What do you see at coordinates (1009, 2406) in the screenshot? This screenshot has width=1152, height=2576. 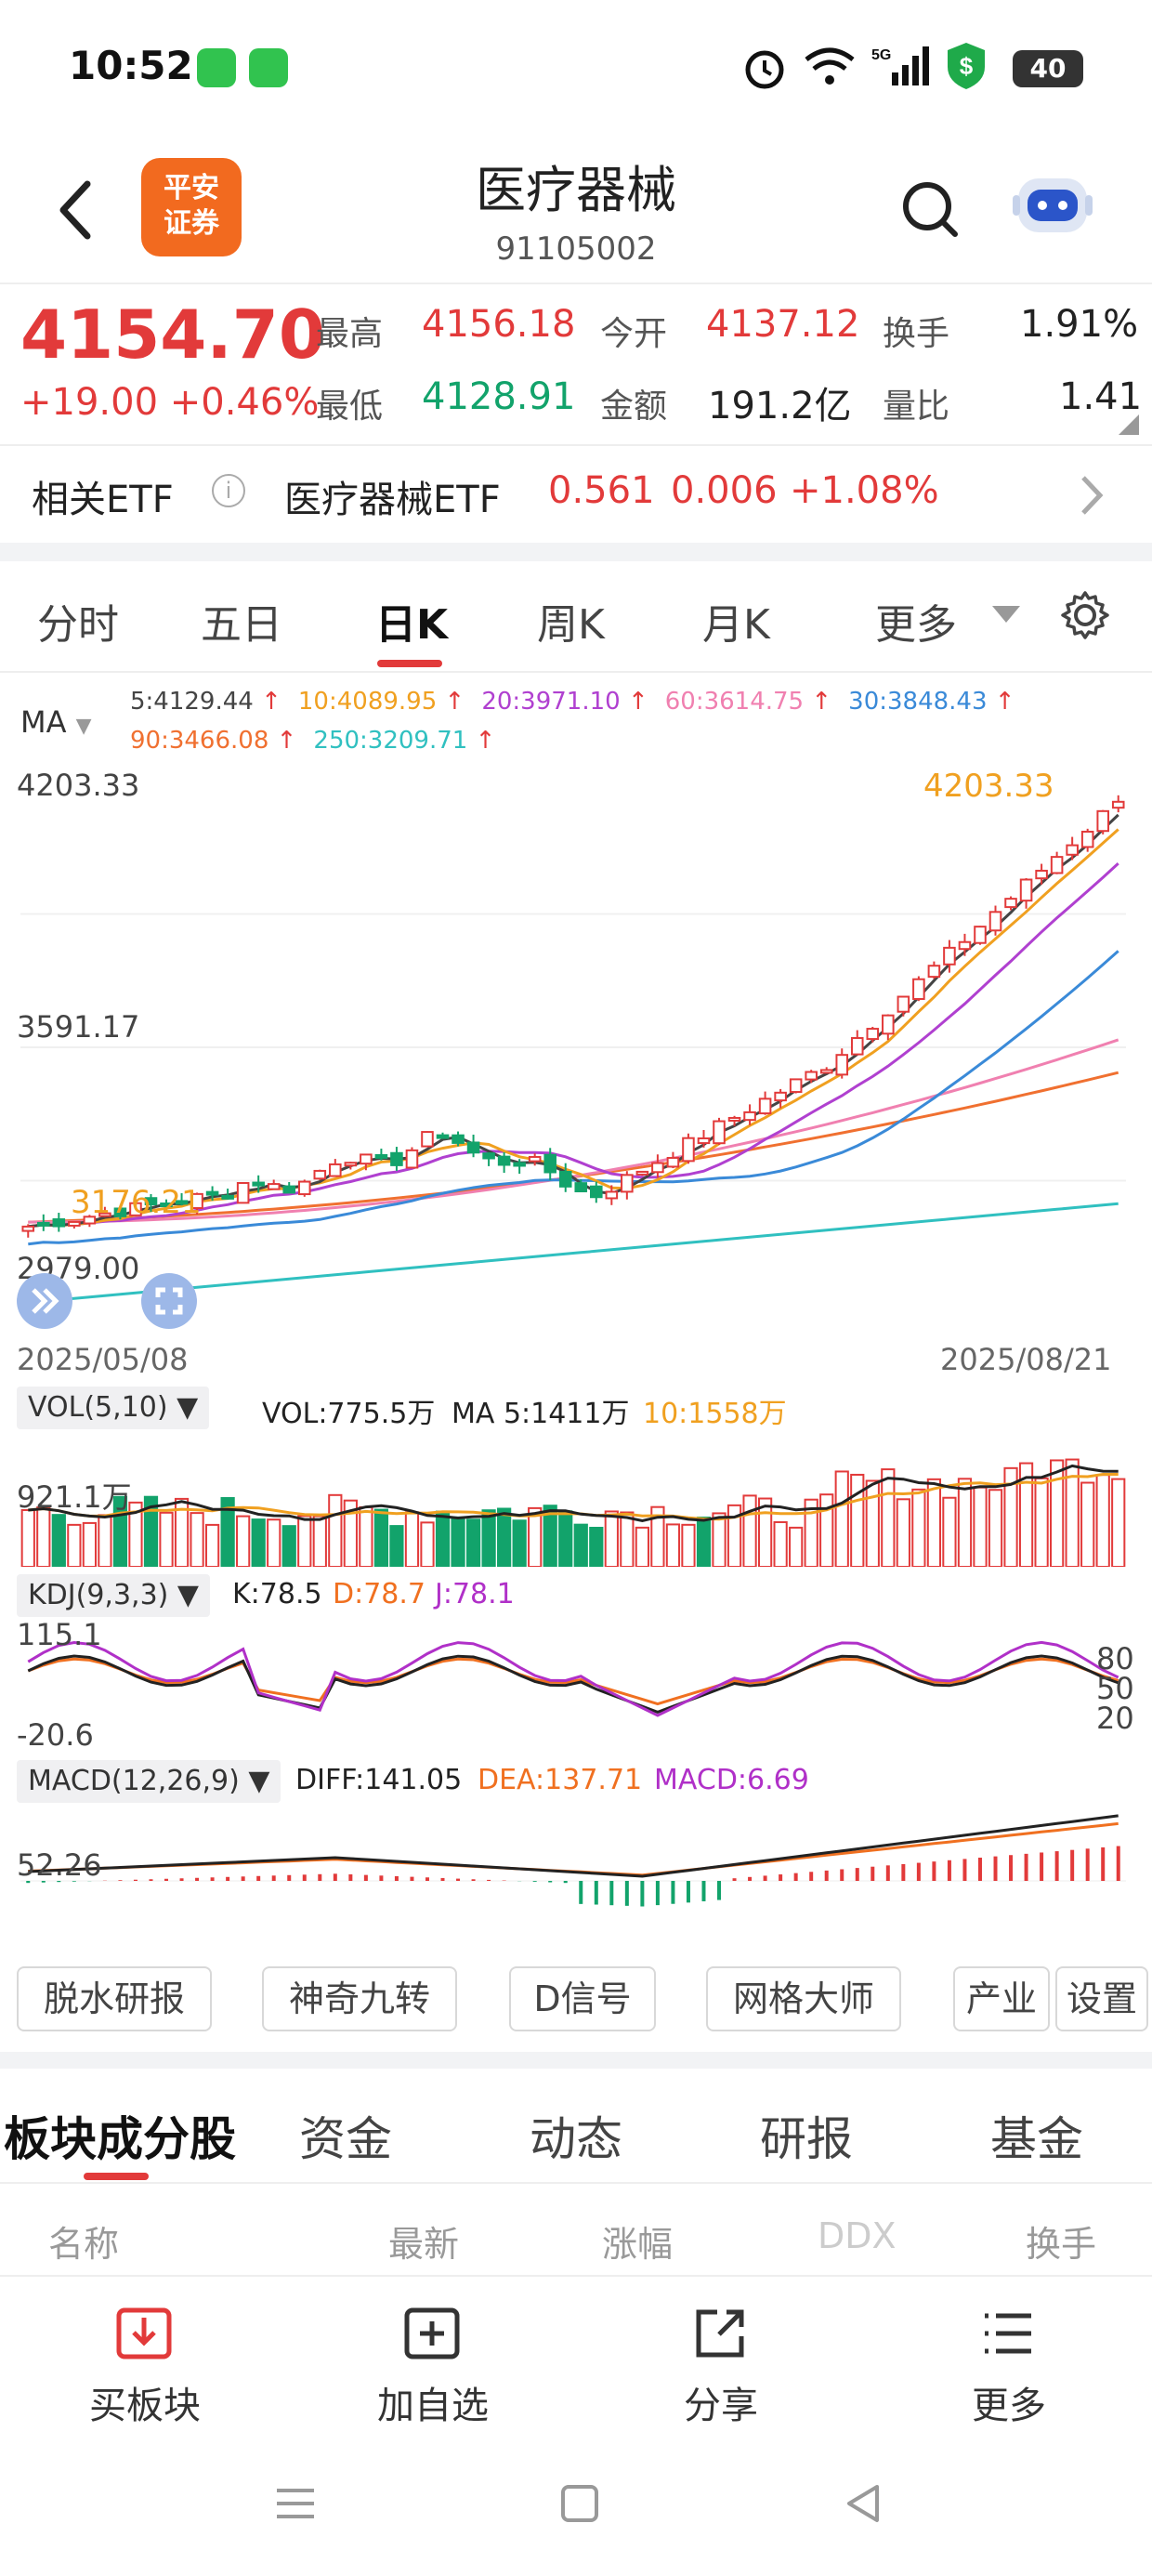 I see `more-label: 更多` at bounding box center [1009, 2406].